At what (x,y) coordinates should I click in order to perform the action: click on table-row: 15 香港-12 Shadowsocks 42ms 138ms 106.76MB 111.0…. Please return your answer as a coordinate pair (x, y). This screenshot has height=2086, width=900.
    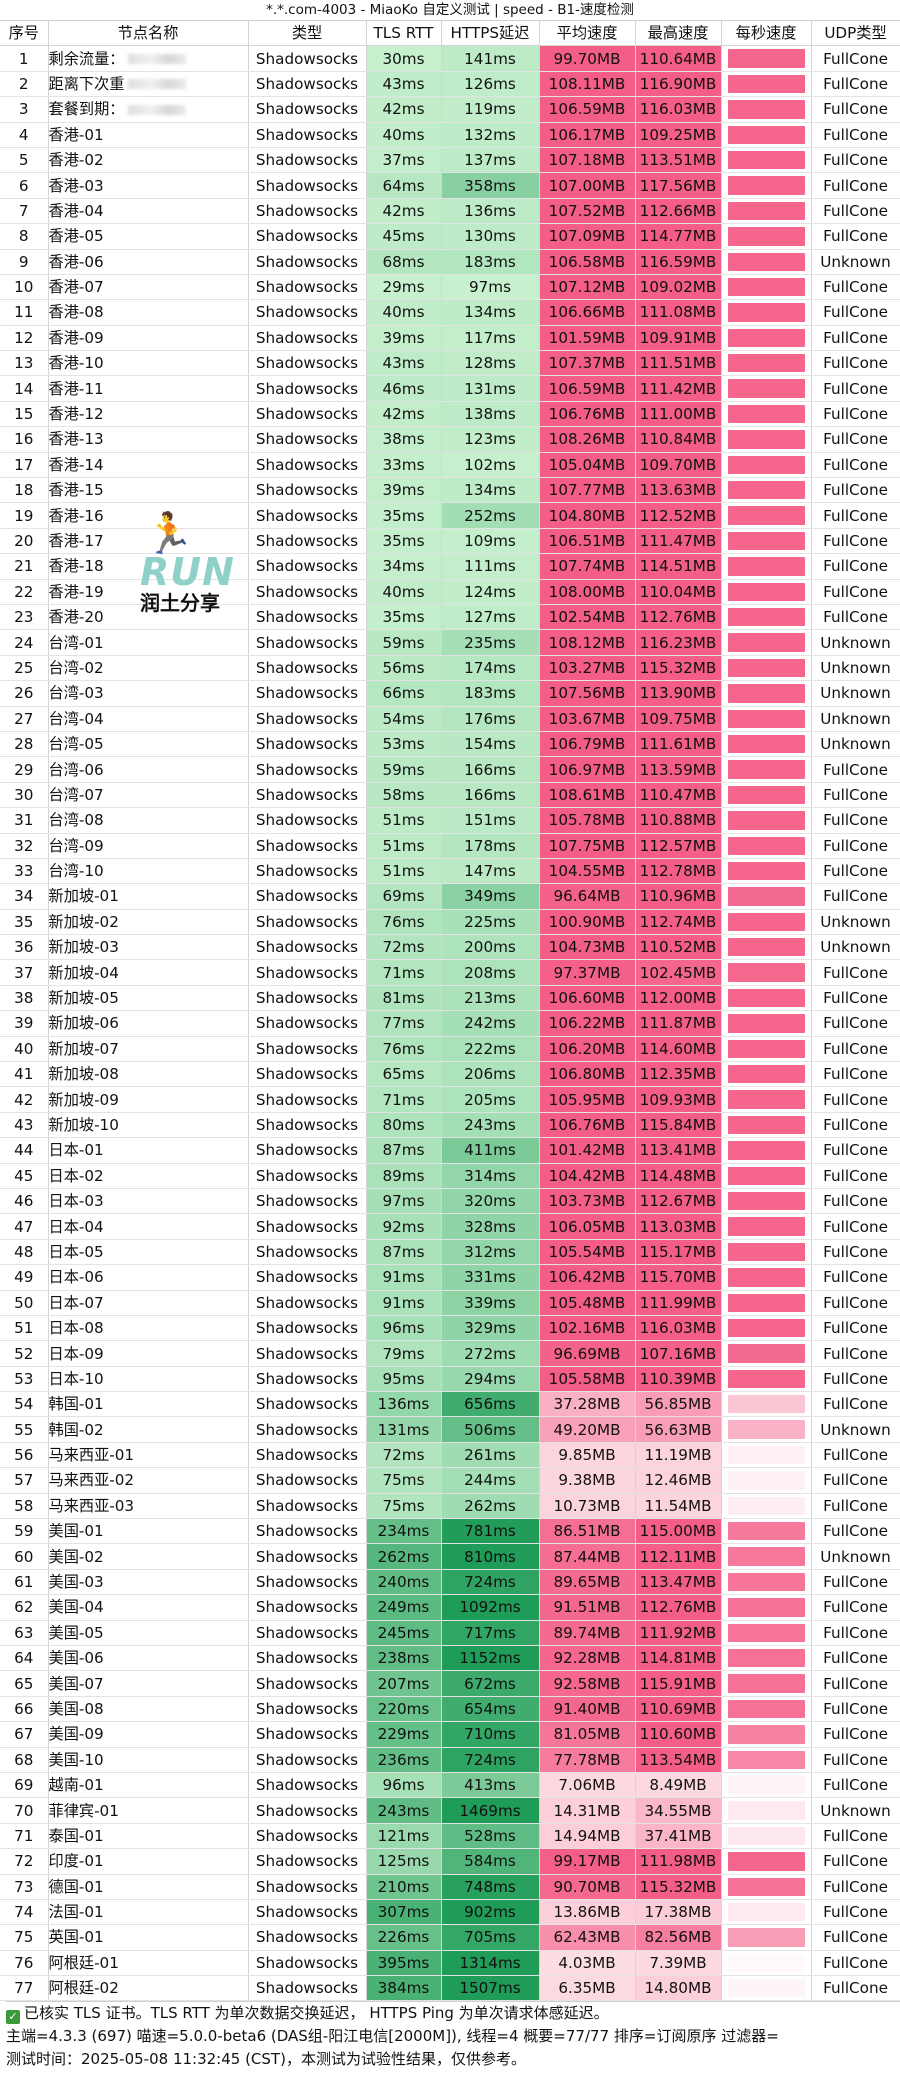
    Looking at the image, I should click on (450, 414).